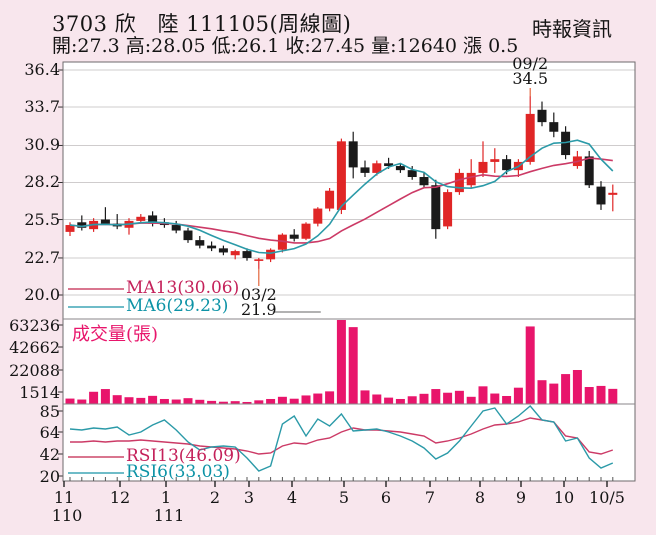  What do you see at coordinates (258, 309) in the screenshot?
I see `low-annotation-value: 21.9` at bounding box center [258, 309].